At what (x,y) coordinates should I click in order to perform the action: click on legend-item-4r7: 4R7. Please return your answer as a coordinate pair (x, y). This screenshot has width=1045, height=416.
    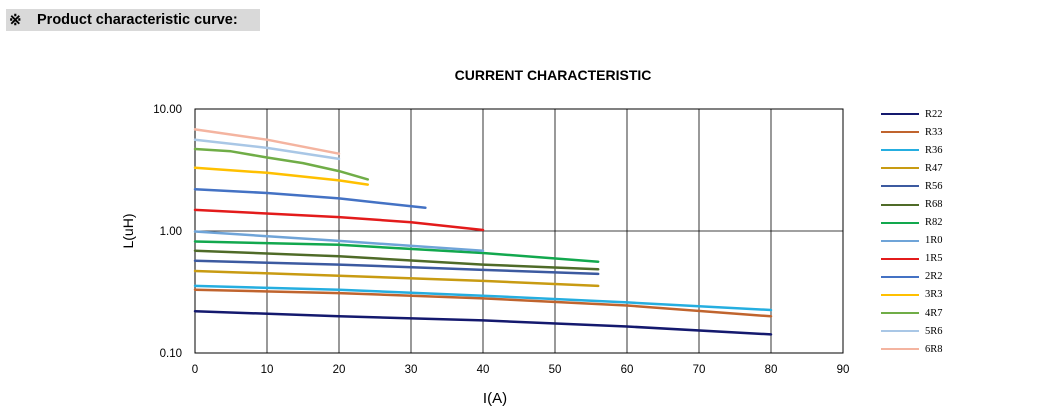
    Looking at the image, I should click on (912, 313).